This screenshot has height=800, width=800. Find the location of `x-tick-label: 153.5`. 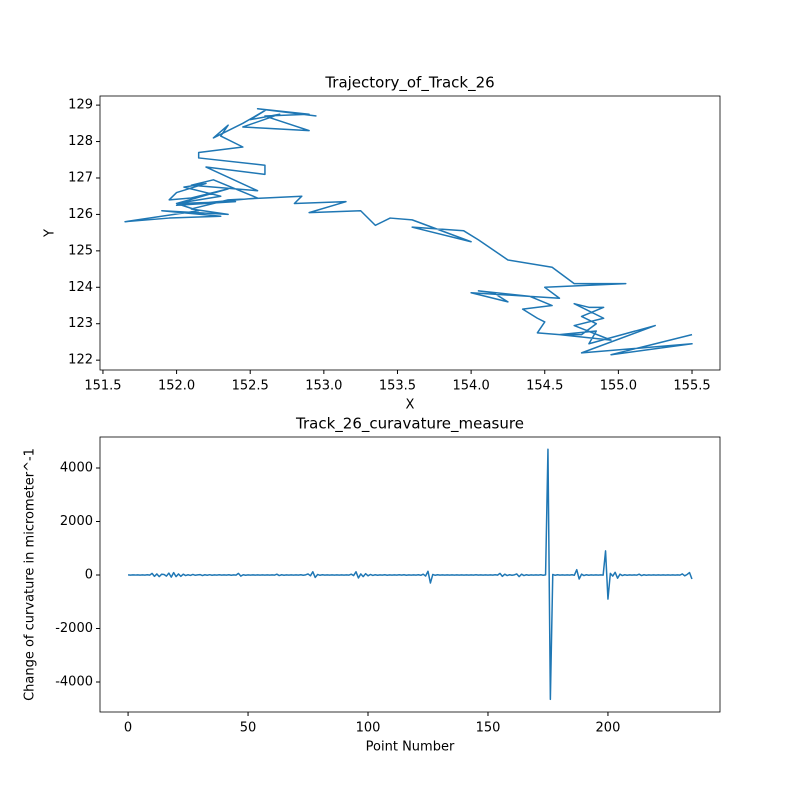

x-tick-label: 153.5 is located at coordinates (397, 386).